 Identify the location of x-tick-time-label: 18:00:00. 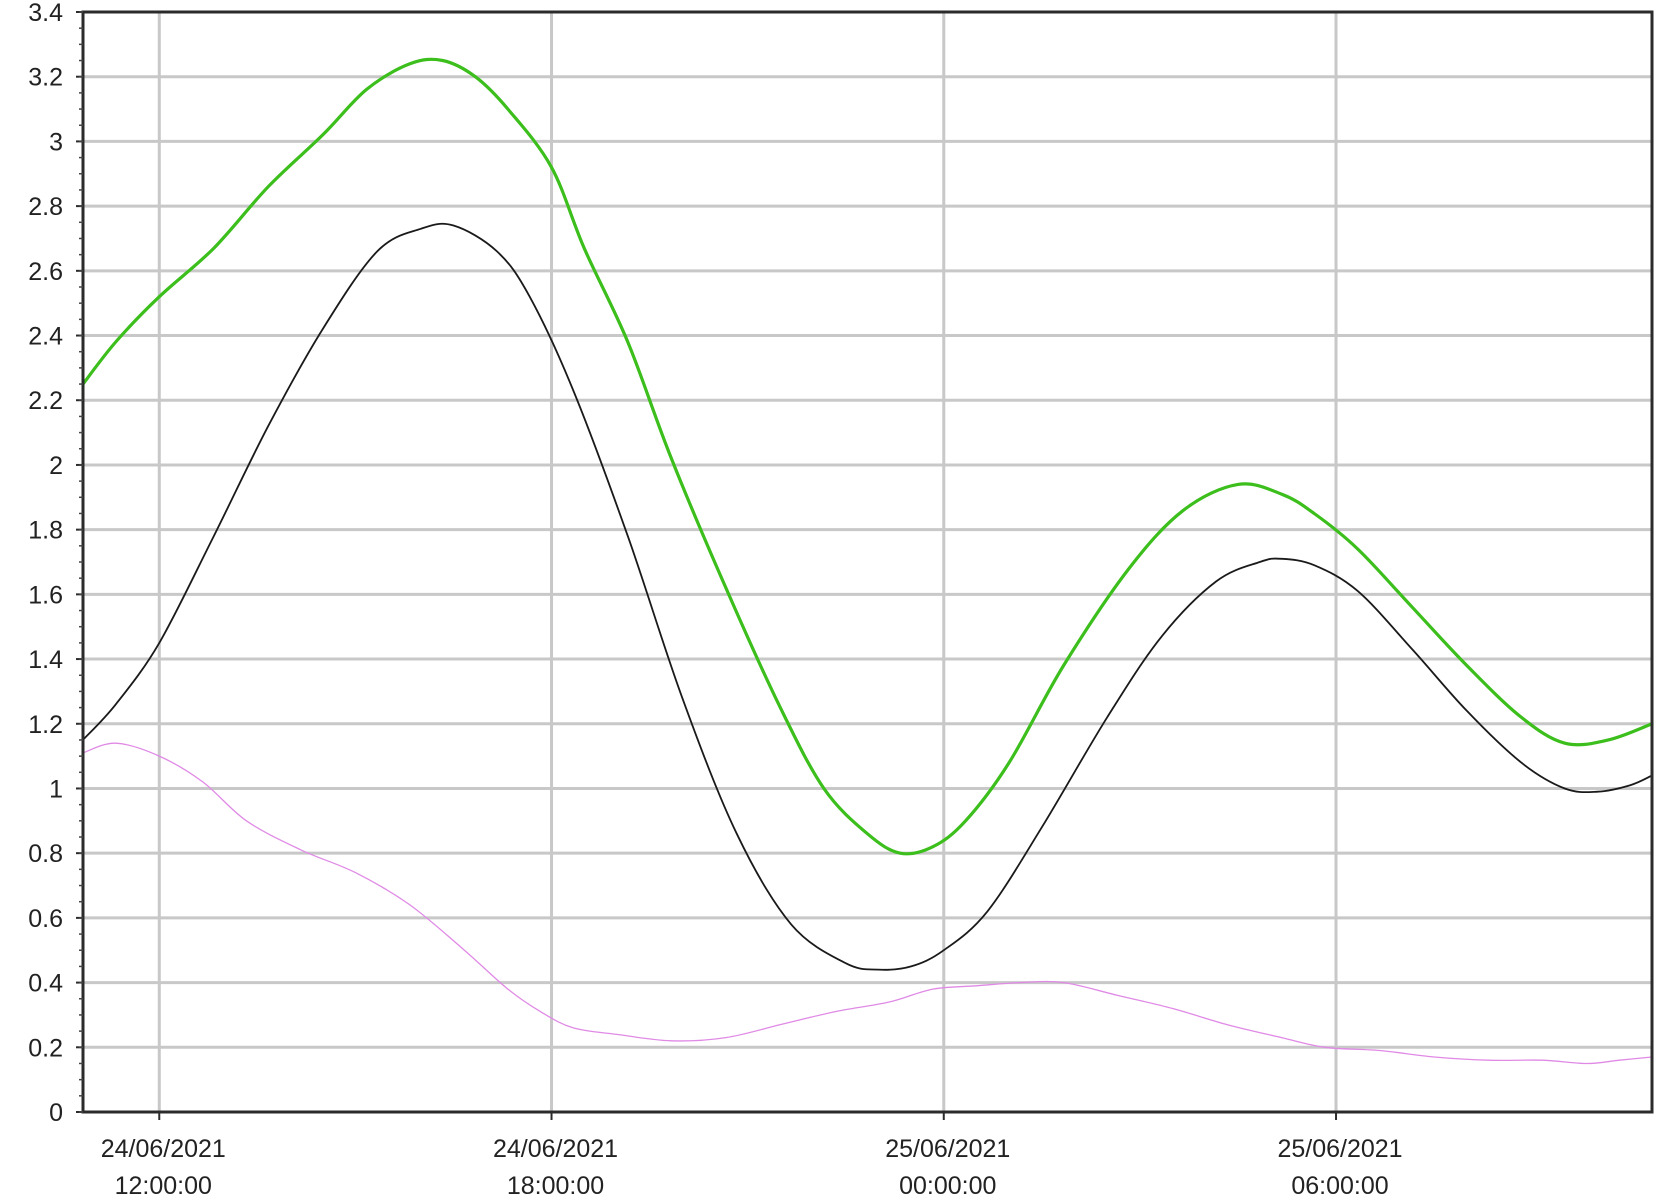
(555, 1186).